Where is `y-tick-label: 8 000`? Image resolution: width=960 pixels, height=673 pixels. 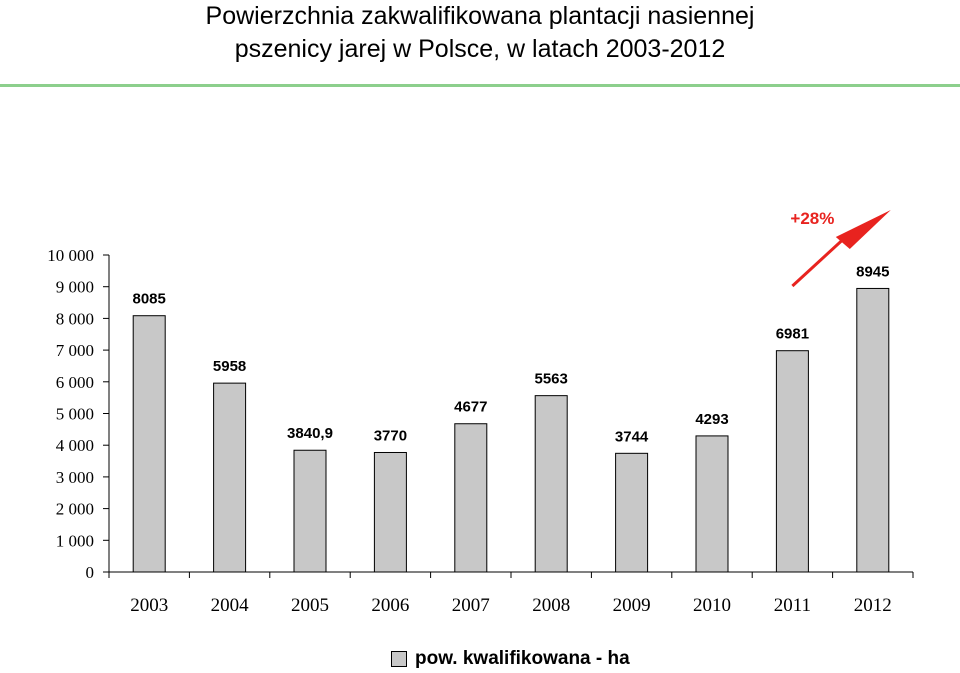
y-tick-label: 8 000 is located at coordinates (75, 318).